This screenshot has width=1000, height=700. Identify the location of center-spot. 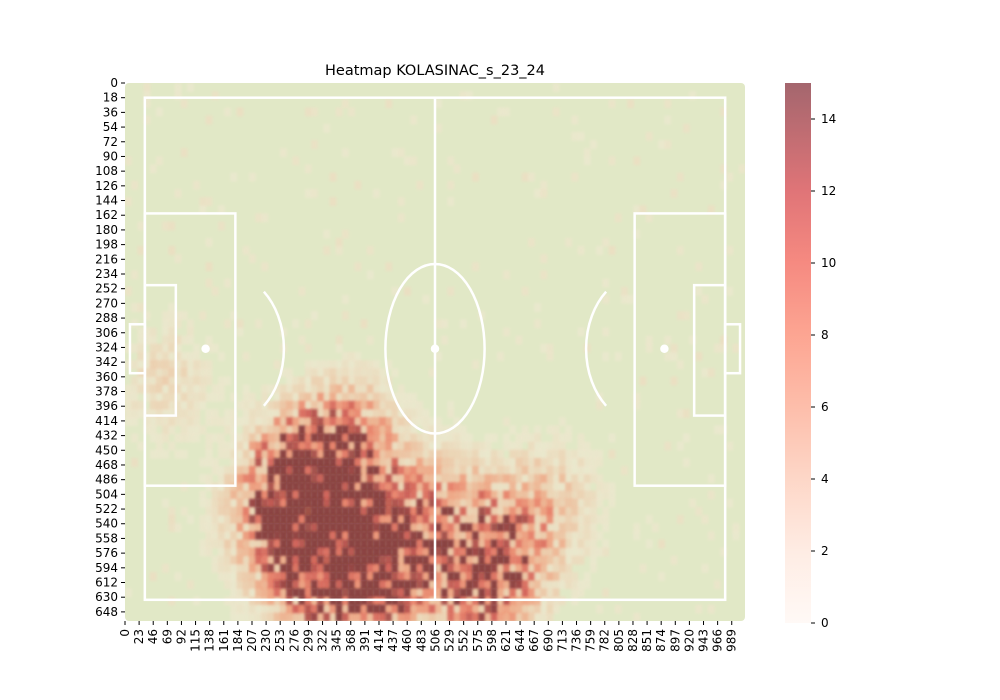
(435, 348).